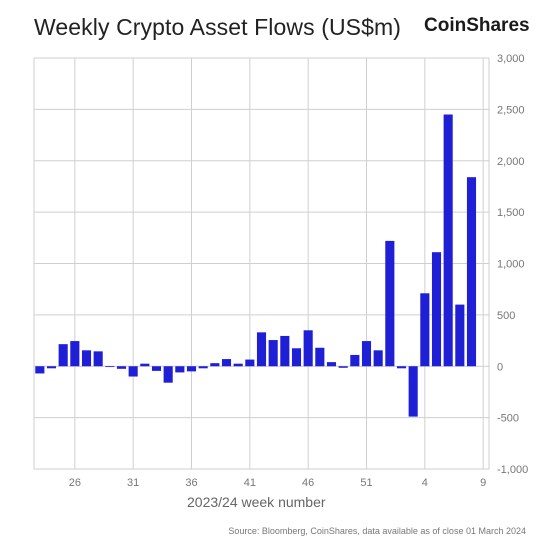  Describe the element at coordinates (506, 316) in the screenshot. I see `y-tick-label: 500` at that location.